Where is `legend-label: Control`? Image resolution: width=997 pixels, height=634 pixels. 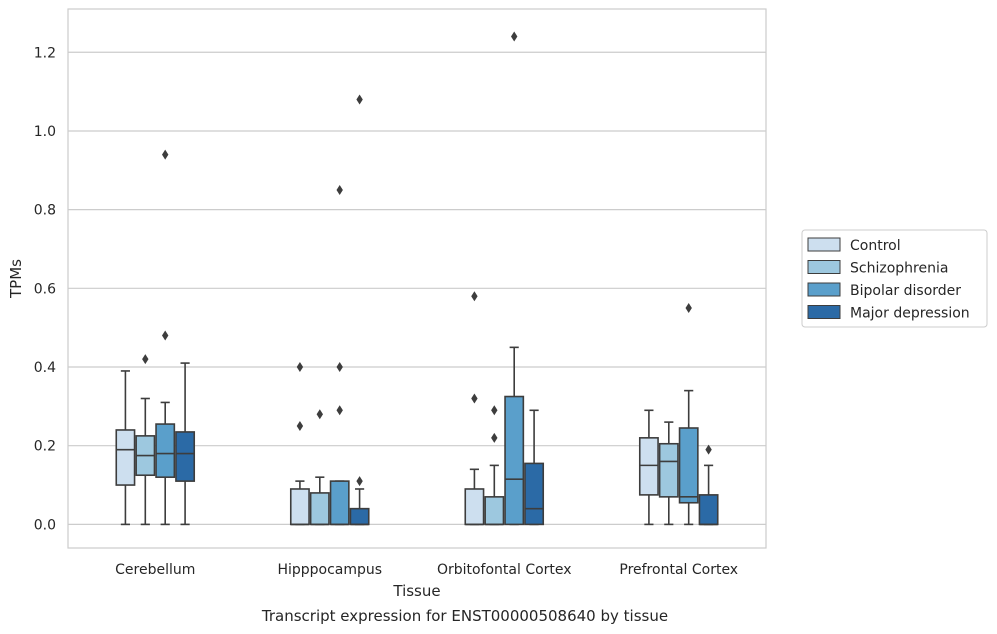 legend-label: Control is located at coordinates (875, 246).